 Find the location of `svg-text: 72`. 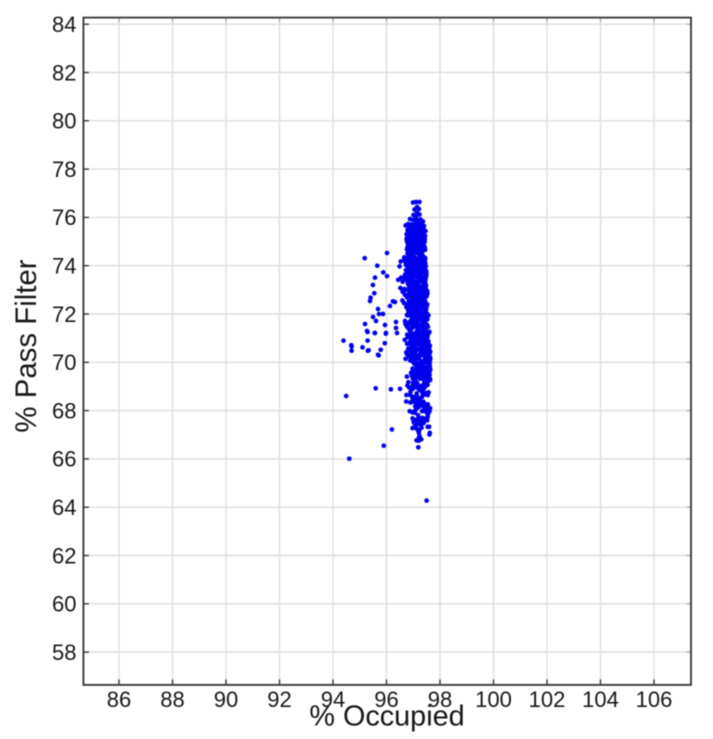

svg-text: 72 is located at coordinates (64, 314).